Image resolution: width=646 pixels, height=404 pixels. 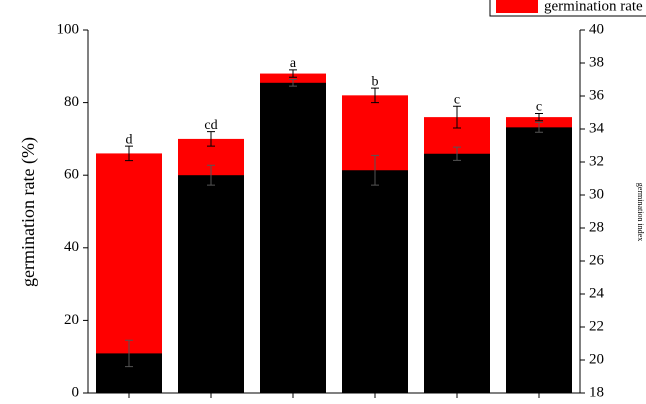 What do you see at coordinates (597, 260) in the screenshot?
I see `y2-tick-label: 26` at bounding box center [597, 260].